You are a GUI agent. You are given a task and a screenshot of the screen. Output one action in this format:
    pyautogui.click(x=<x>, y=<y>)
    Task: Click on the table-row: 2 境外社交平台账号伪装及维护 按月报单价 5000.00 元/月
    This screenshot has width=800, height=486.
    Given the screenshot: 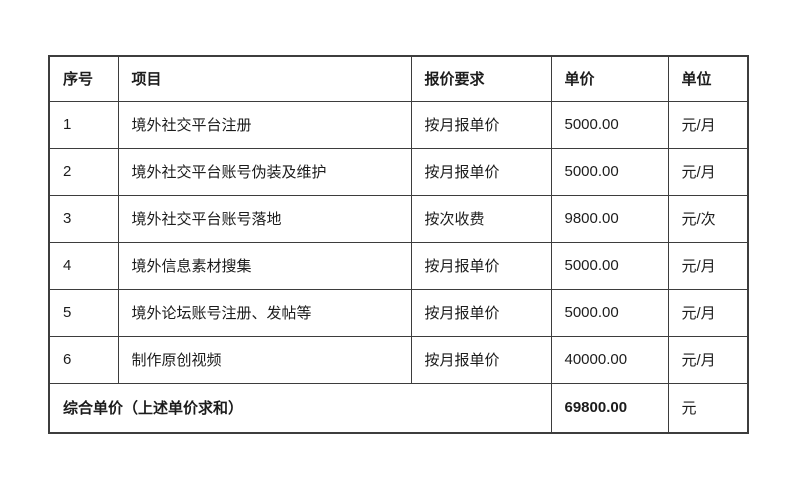 What is the action you would take?
    pyautogui.click(x=398, y=171)
    